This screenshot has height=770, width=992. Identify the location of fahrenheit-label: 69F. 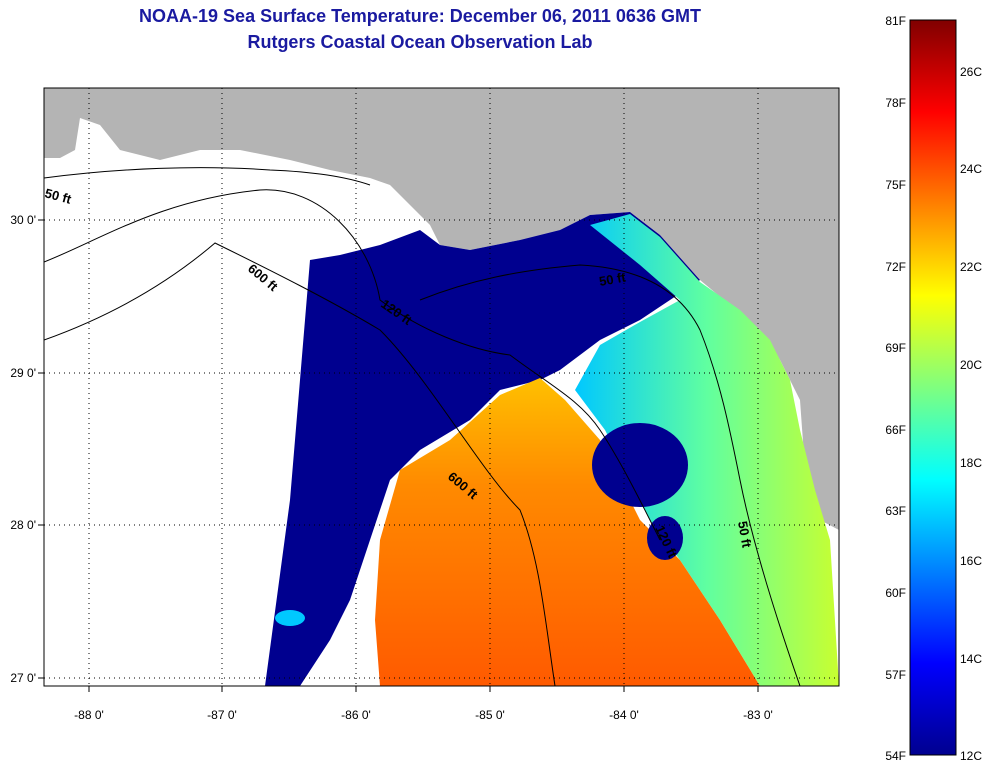
(895, 348).